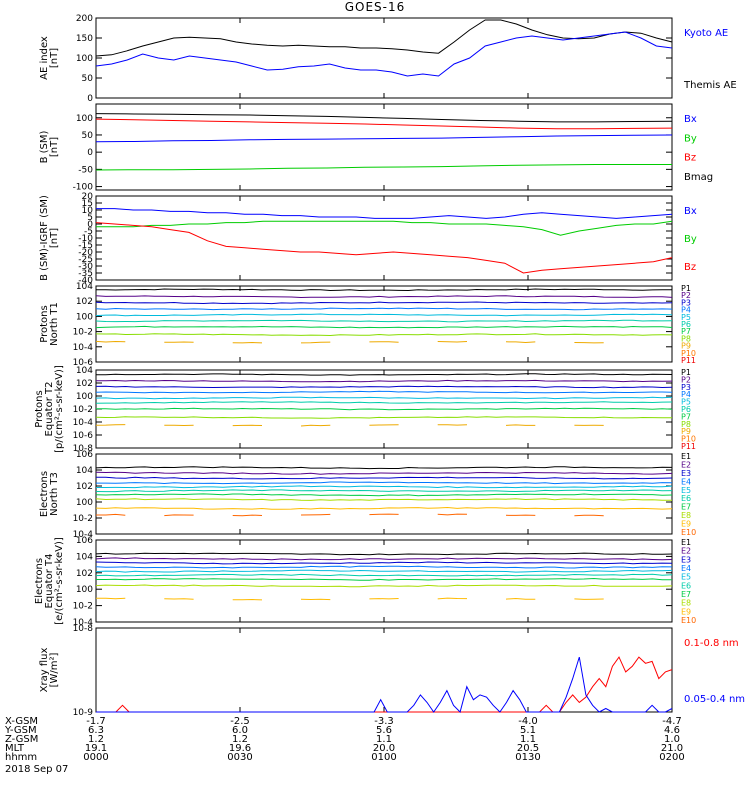 The image size is (750, 800). What do you see at coordinates (85, 246) in the screenshot?
I see `y-tick-label: -15` at bounding box center [85, 246].